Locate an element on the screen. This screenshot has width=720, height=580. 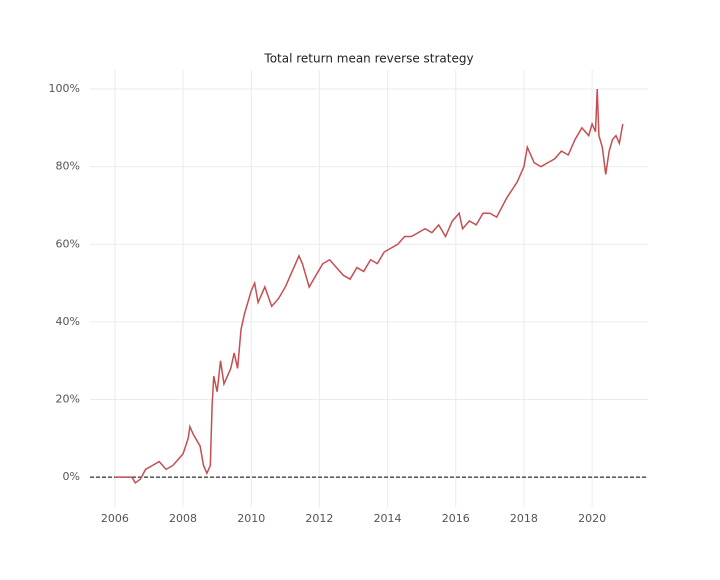
x-tick-label: 2018 is located at coordinates (524, 518).